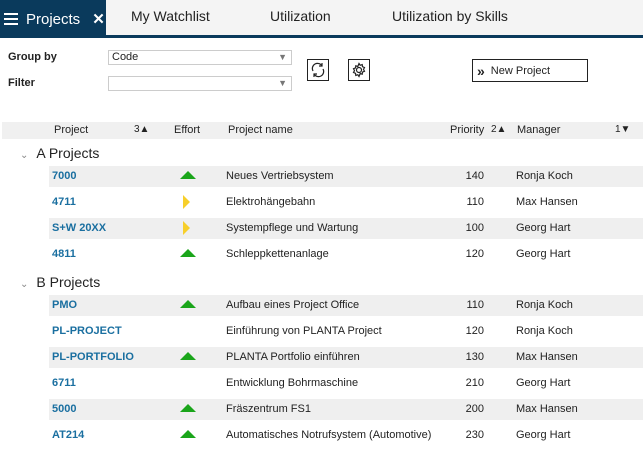 The image size is (643, 459). Describe the element at coordinates (98, 19) in the screenshot. I see `close-icon: ✕` at that location.